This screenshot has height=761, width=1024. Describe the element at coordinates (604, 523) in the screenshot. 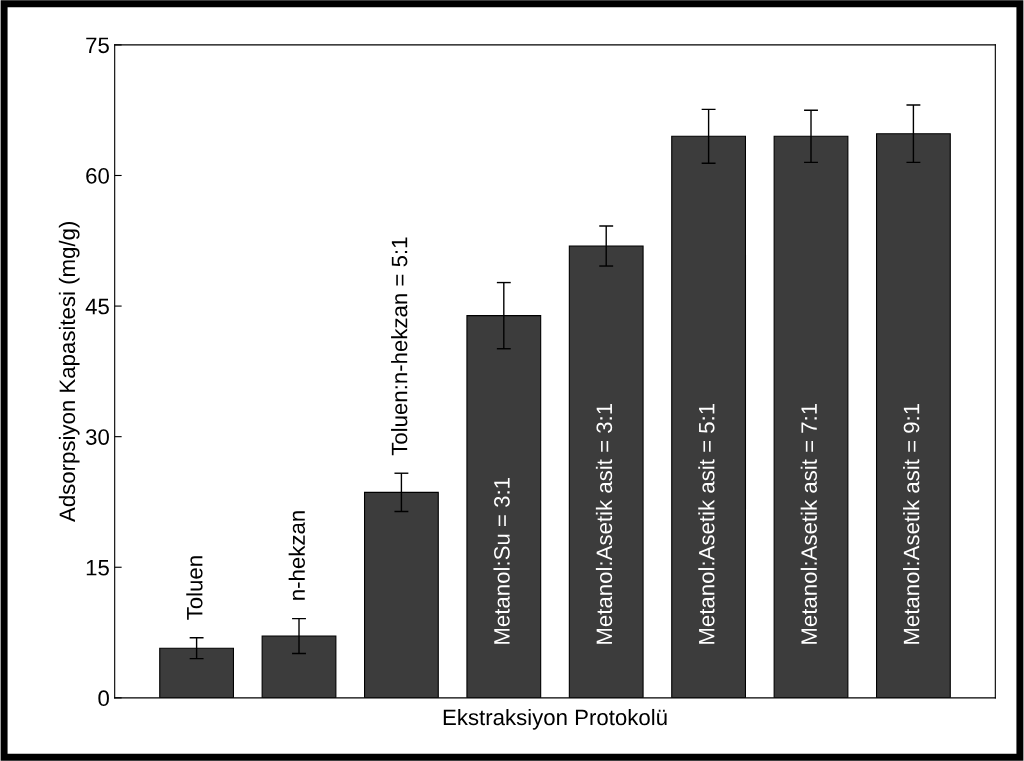

I see `x-tick-label: Metanol:Asetik asit = 3:1` at that location.